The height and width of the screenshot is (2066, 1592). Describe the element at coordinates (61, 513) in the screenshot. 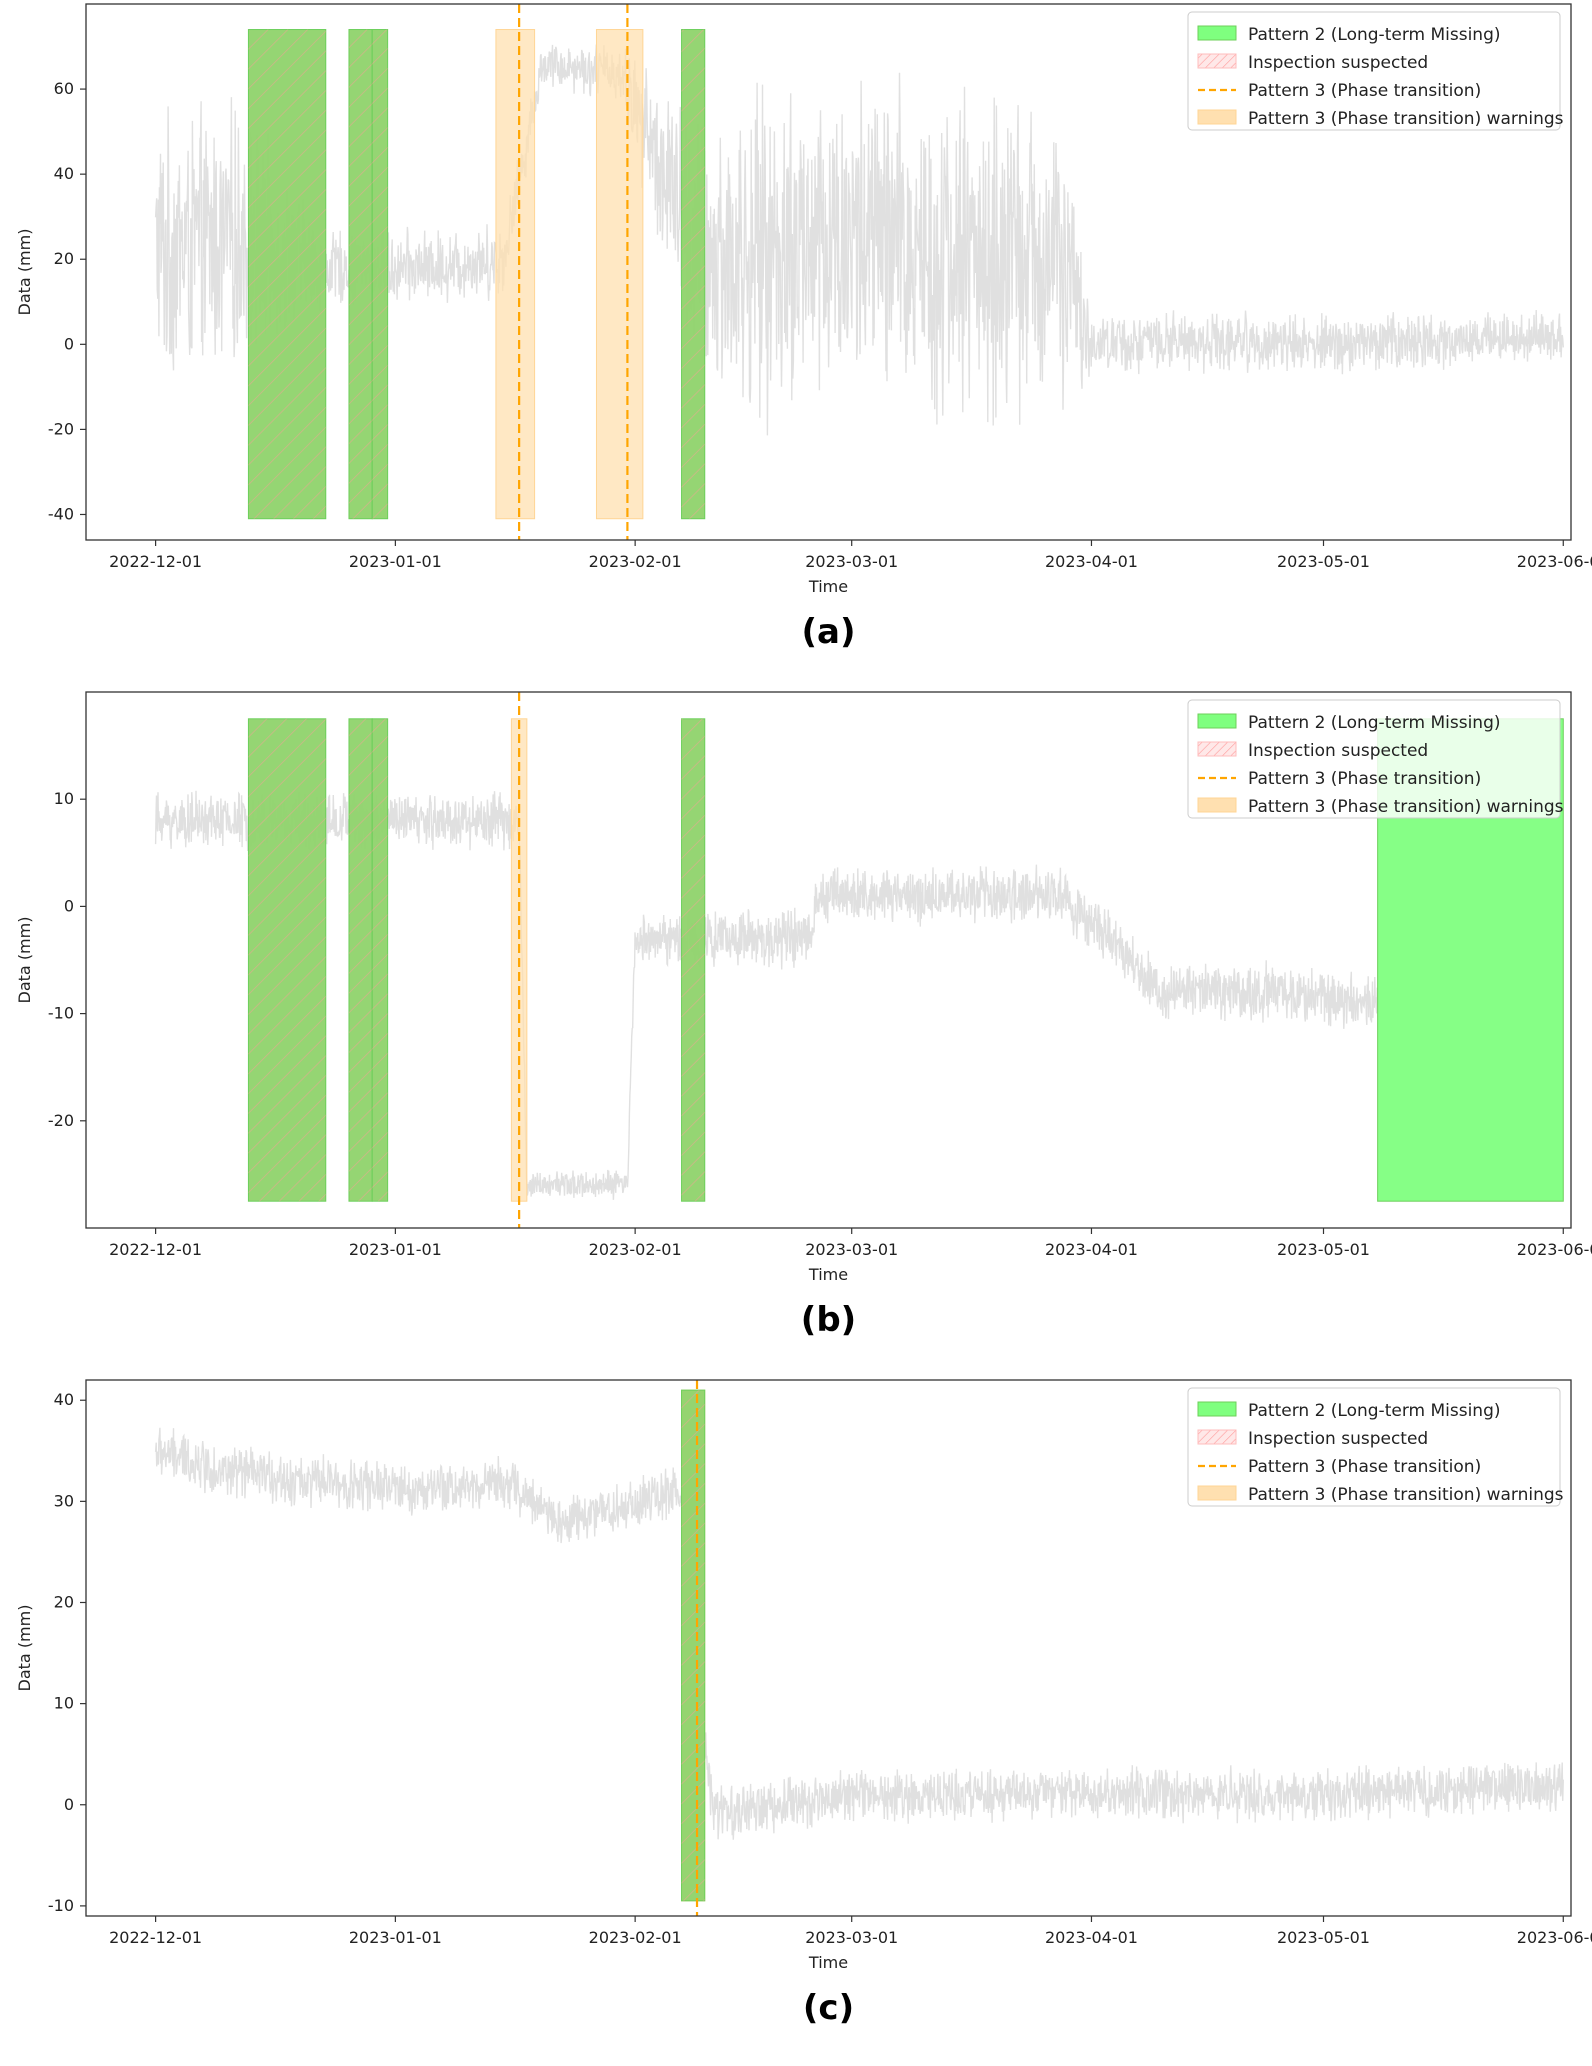

I see `y-tick-label: -40` at that location.